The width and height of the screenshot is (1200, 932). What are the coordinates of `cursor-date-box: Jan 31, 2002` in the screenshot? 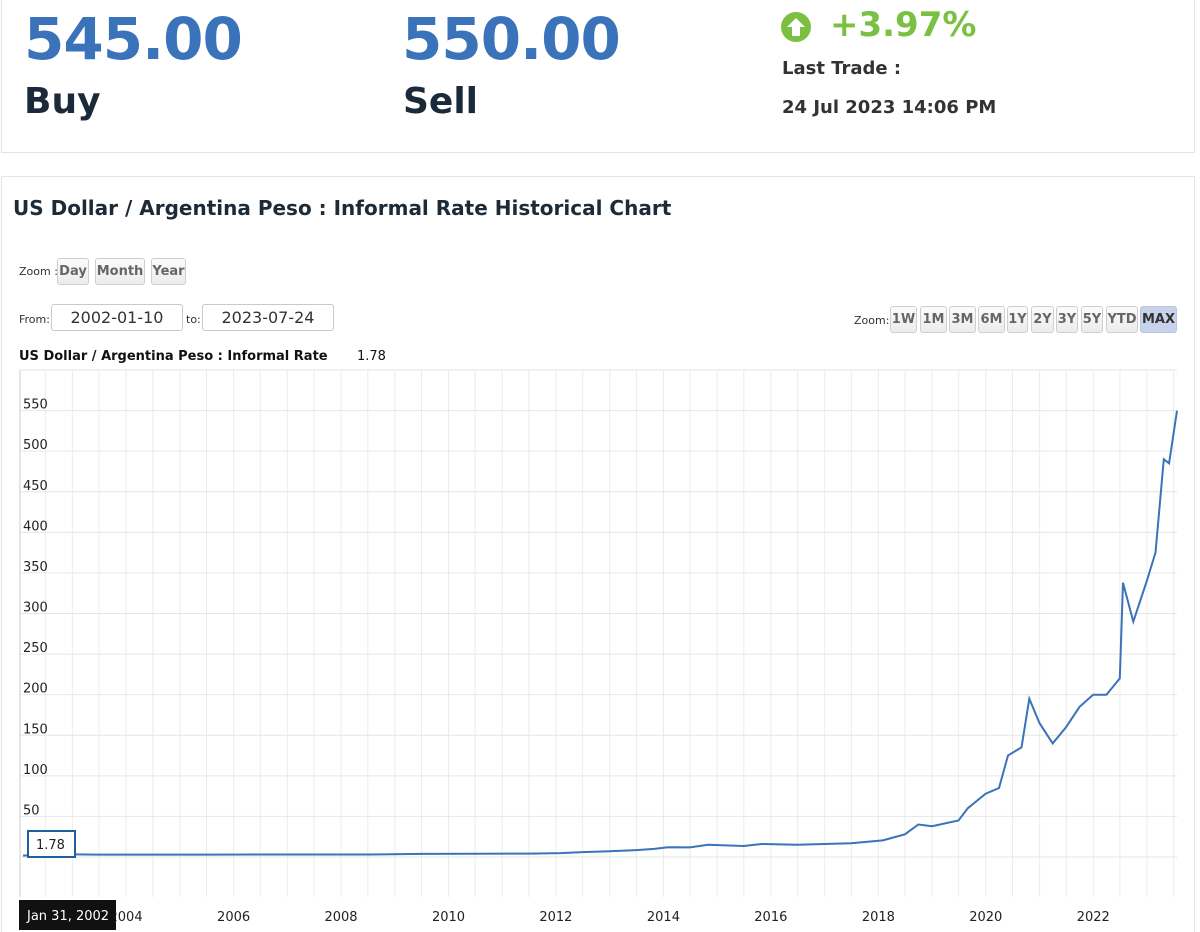 It's located at (67, 915).